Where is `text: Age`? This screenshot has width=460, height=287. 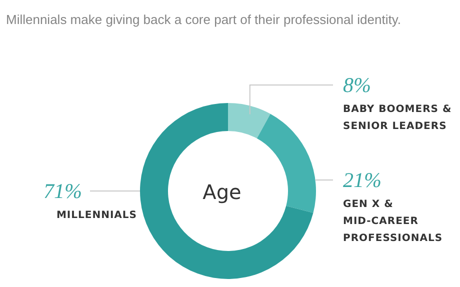 text: Age is located at coordinates (222, 192).